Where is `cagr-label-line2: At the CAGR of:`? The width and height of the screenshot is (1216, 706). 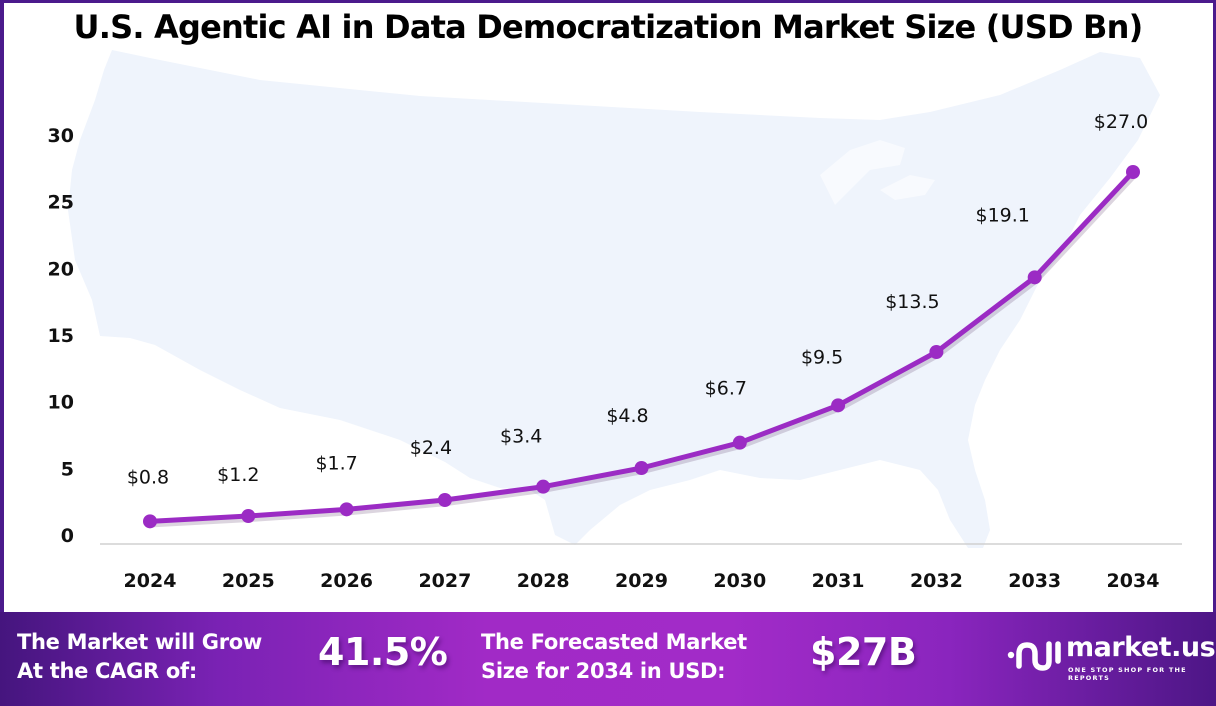
cagr-label-line2: At the CAGR of: is located at coordinates (107, 671).